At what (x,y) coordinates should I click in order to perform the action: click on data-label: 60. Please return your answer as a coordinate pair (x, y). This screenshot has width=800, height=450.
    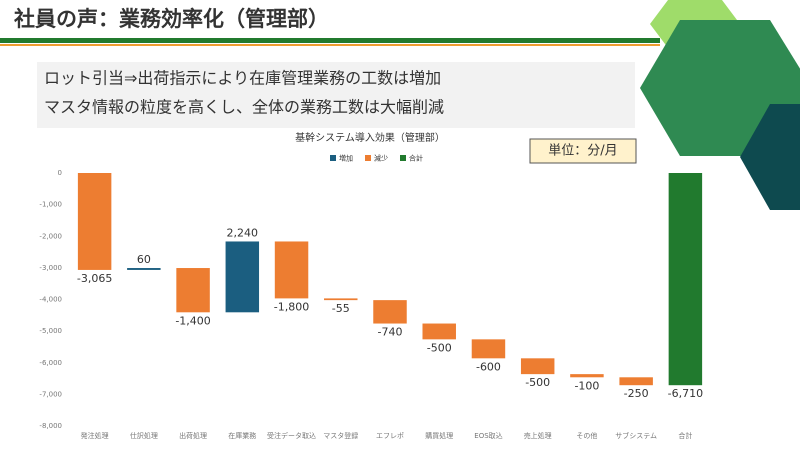
    Looking at the image, I should click on (144, 259).